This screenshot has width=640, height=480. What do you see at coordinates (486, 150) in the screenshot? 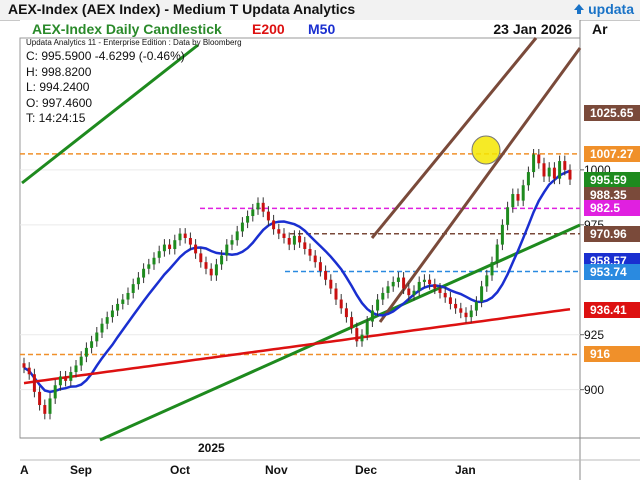
I see `highlight-circle` at bounding box center [486, 150].